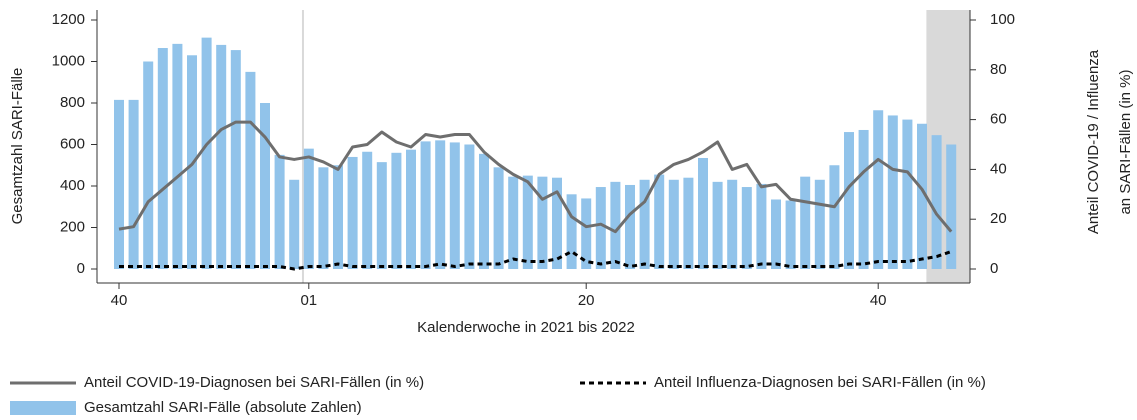  Describe the element at coordinates (998, 218) in the screenshot. I see `y2-tick-label: 20` at that location.